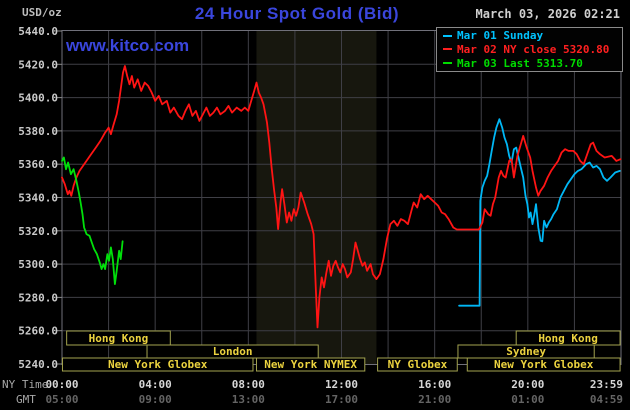 This screenshot has width=630, height=410. I want to click on chart-title: 24 Hour Spot Gold (Bid), so click(297, 13).